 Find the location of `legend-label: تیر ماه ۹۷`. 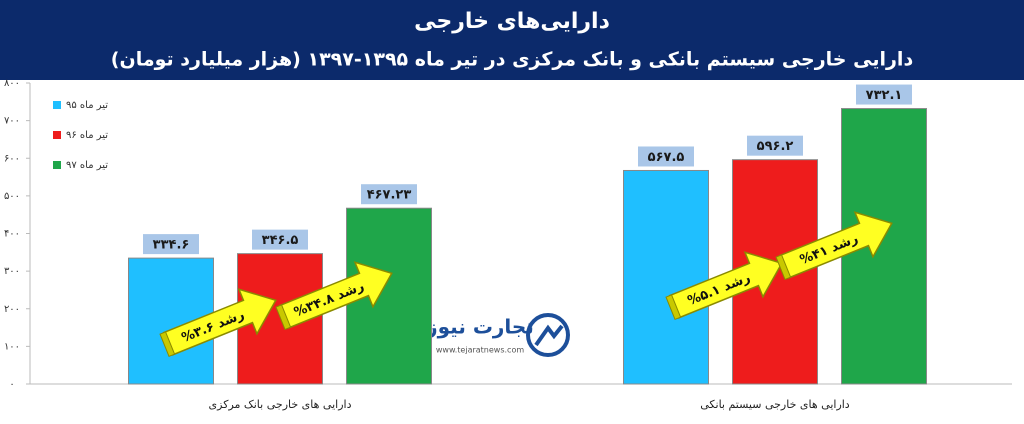

legend-label: تیر ماه ۹۷ is located at coordinates (87, 165).